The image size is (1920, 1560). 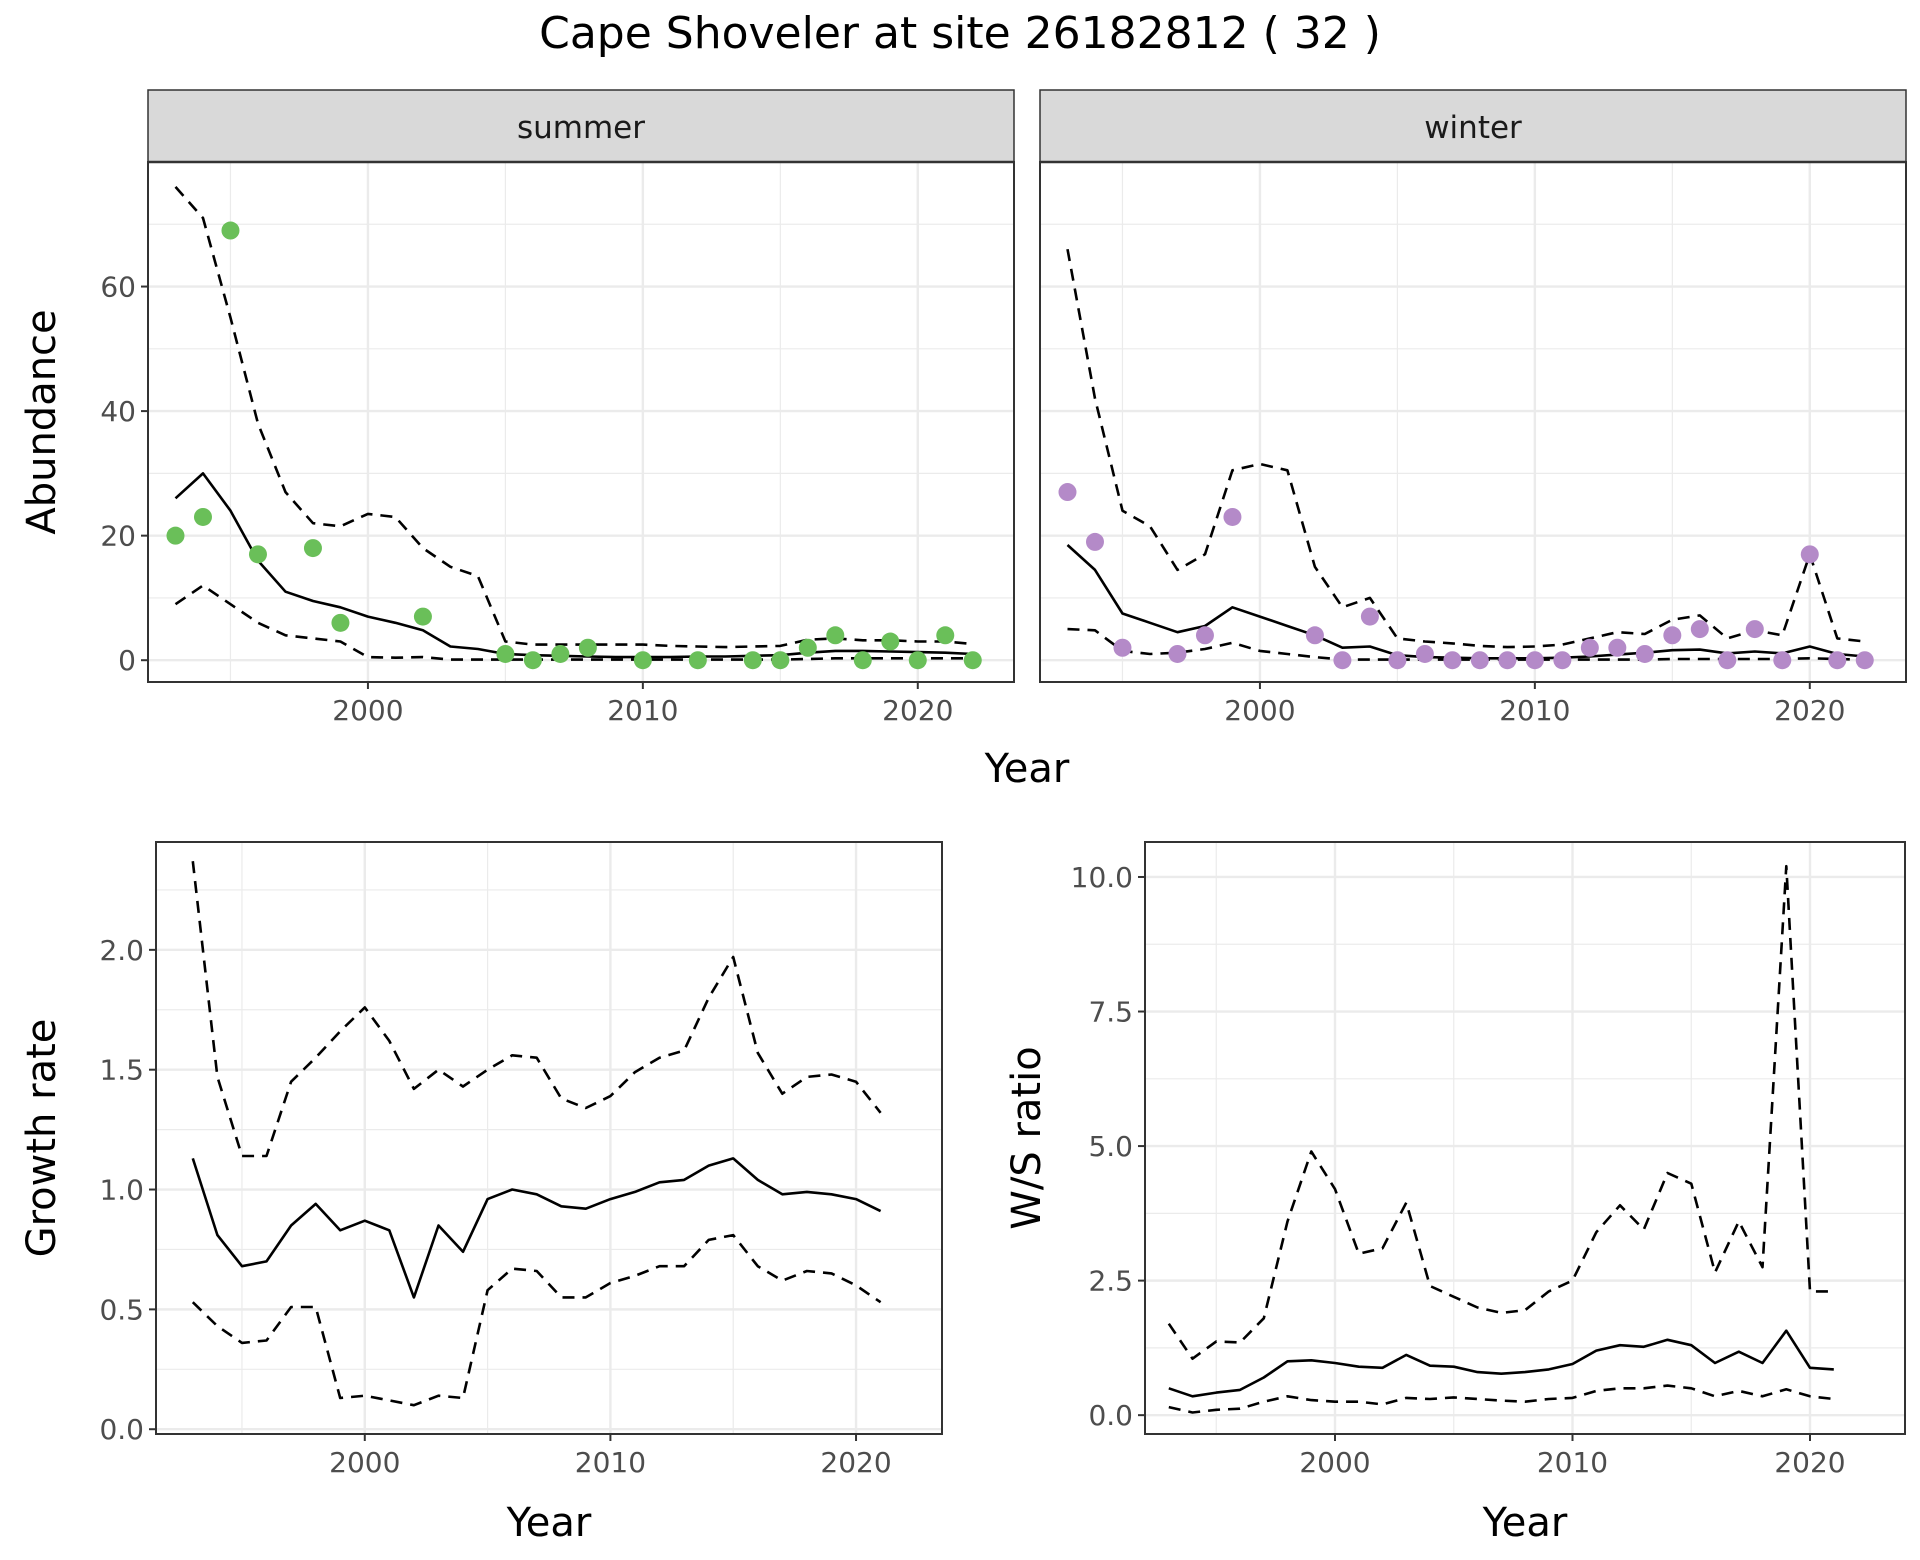 What do you see at coordinates (642, 710) in the screenshot?
I see `summer-x-tick-label: 2010` at bounding box center [642, 710].